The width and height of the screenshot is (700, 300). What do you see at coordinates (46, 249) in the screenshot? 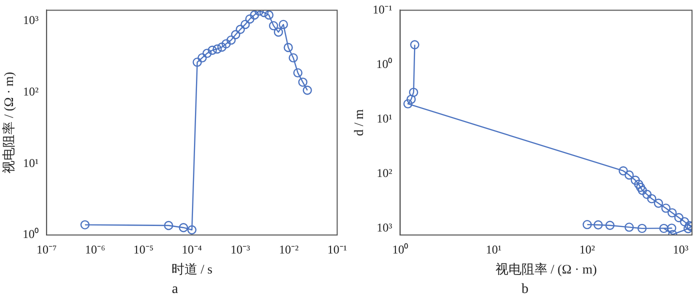
I see `x-tick-label: 10⁻⁷` at bounding box center [46, 249].